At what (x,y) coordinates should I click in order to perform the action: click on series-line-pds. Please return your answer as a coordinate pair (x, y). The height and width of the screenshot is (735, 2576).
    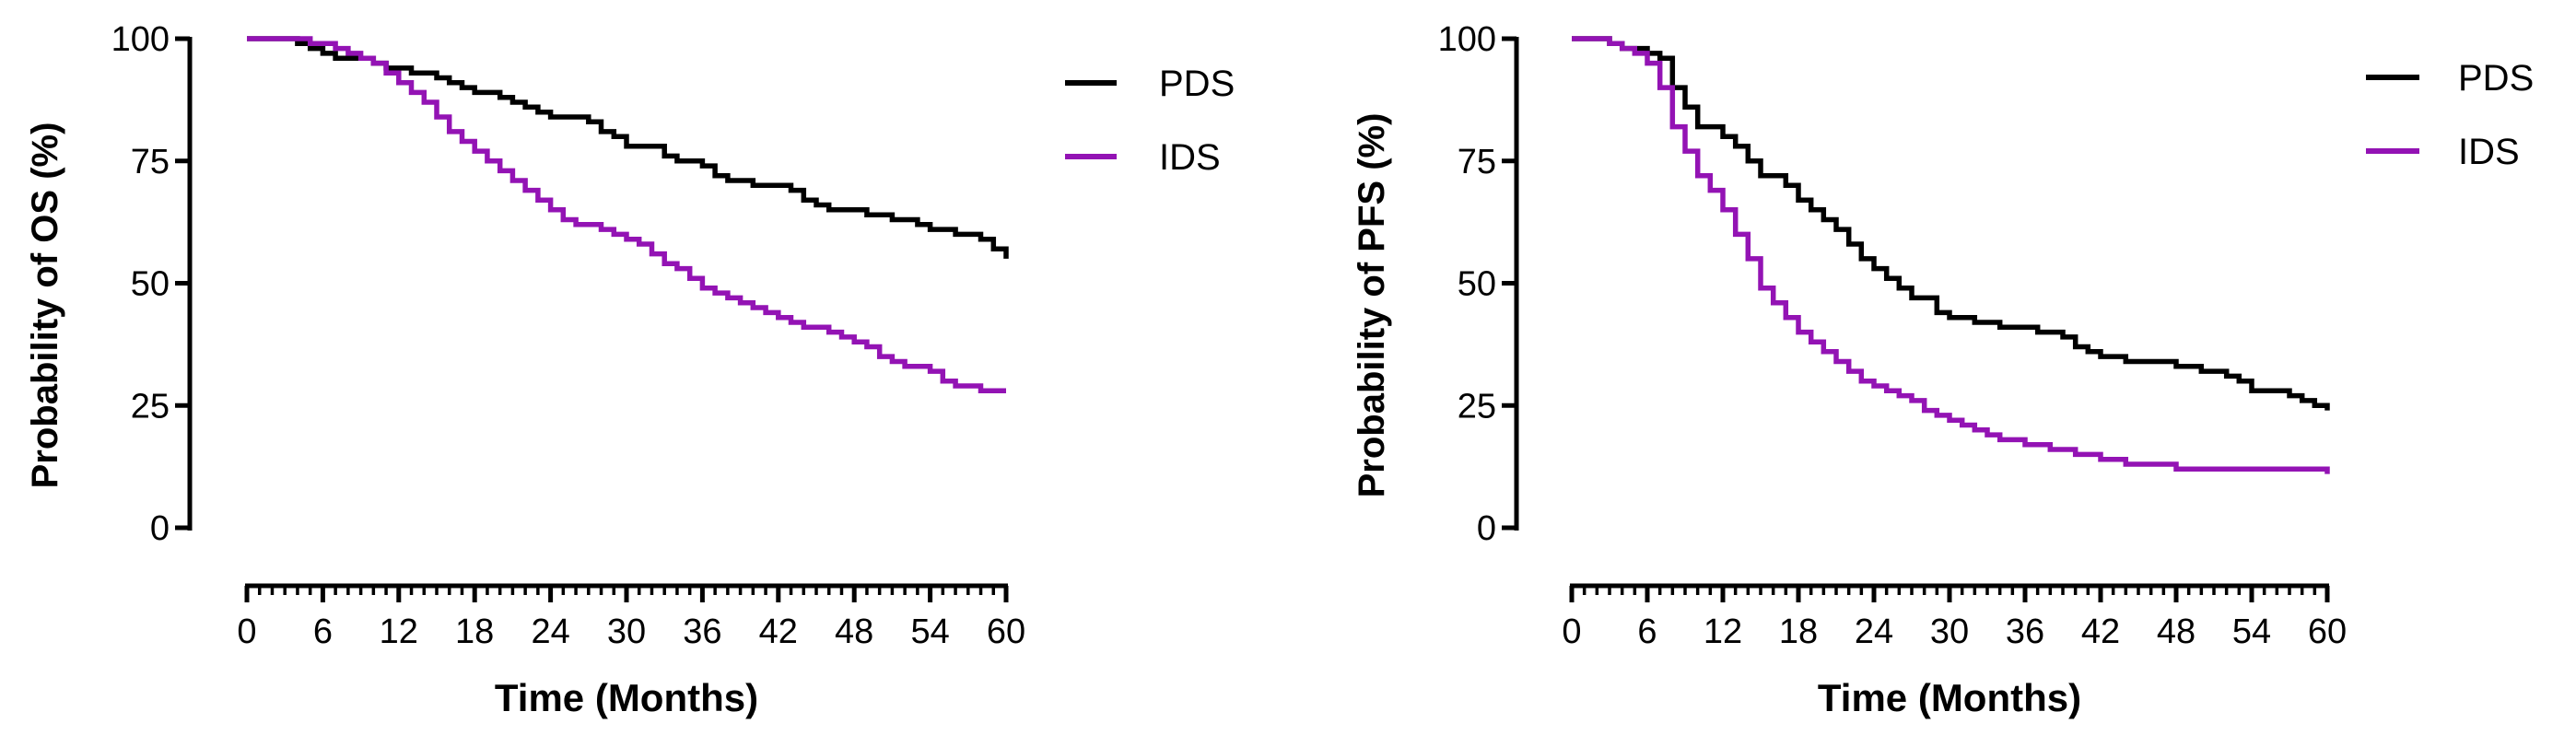
    Looking at the image, I should click on (628, 147).